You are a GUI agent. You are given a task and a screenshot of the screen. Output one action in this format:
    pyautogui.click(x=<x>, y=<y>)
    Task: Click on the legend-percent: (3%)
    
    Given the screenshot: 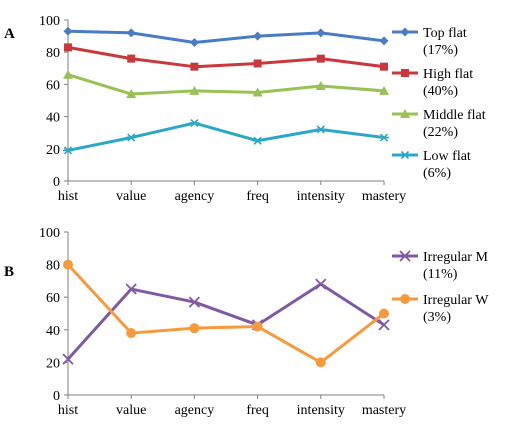 What is the action you would take?
    pyautogui.click(x=437, y=317)
    